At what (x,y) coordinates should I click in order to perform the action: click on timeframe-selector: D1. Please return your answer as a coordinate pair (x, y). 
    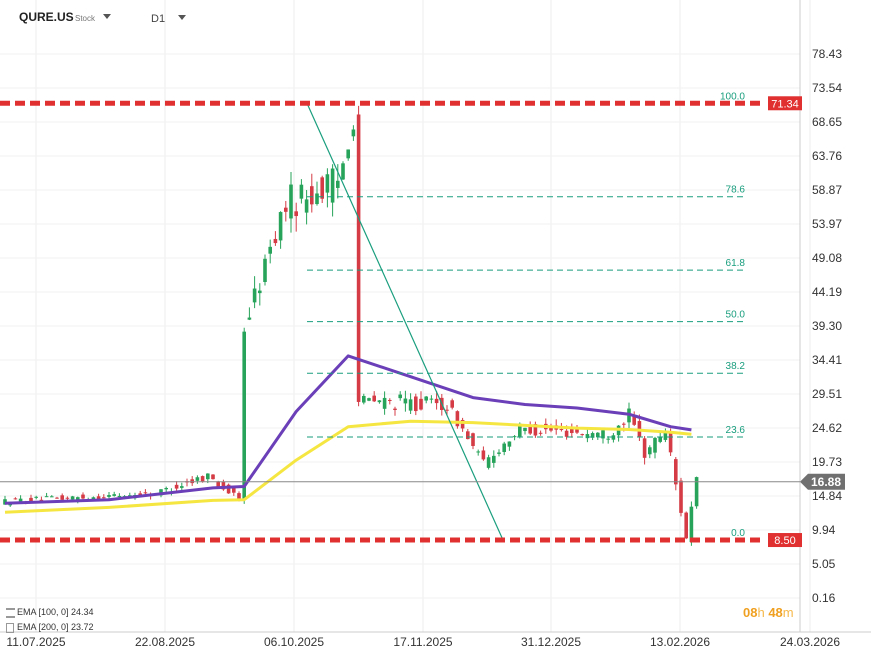
    Looking at the image, I should click on (158, 19).